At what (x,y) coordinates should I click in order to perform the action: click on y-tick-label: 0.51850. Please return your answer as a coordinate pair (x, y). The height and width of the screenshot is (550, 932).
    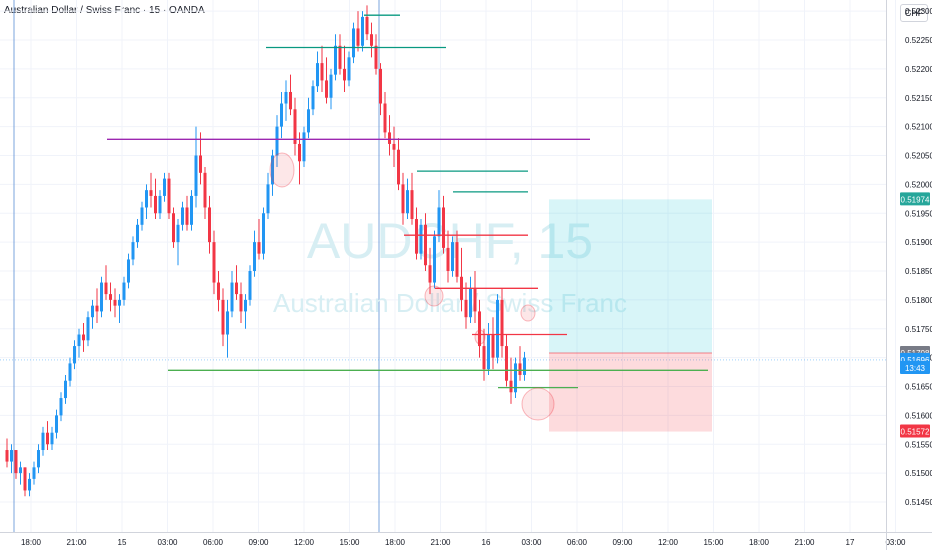
    Looking at the image, I should click on (918, 271).